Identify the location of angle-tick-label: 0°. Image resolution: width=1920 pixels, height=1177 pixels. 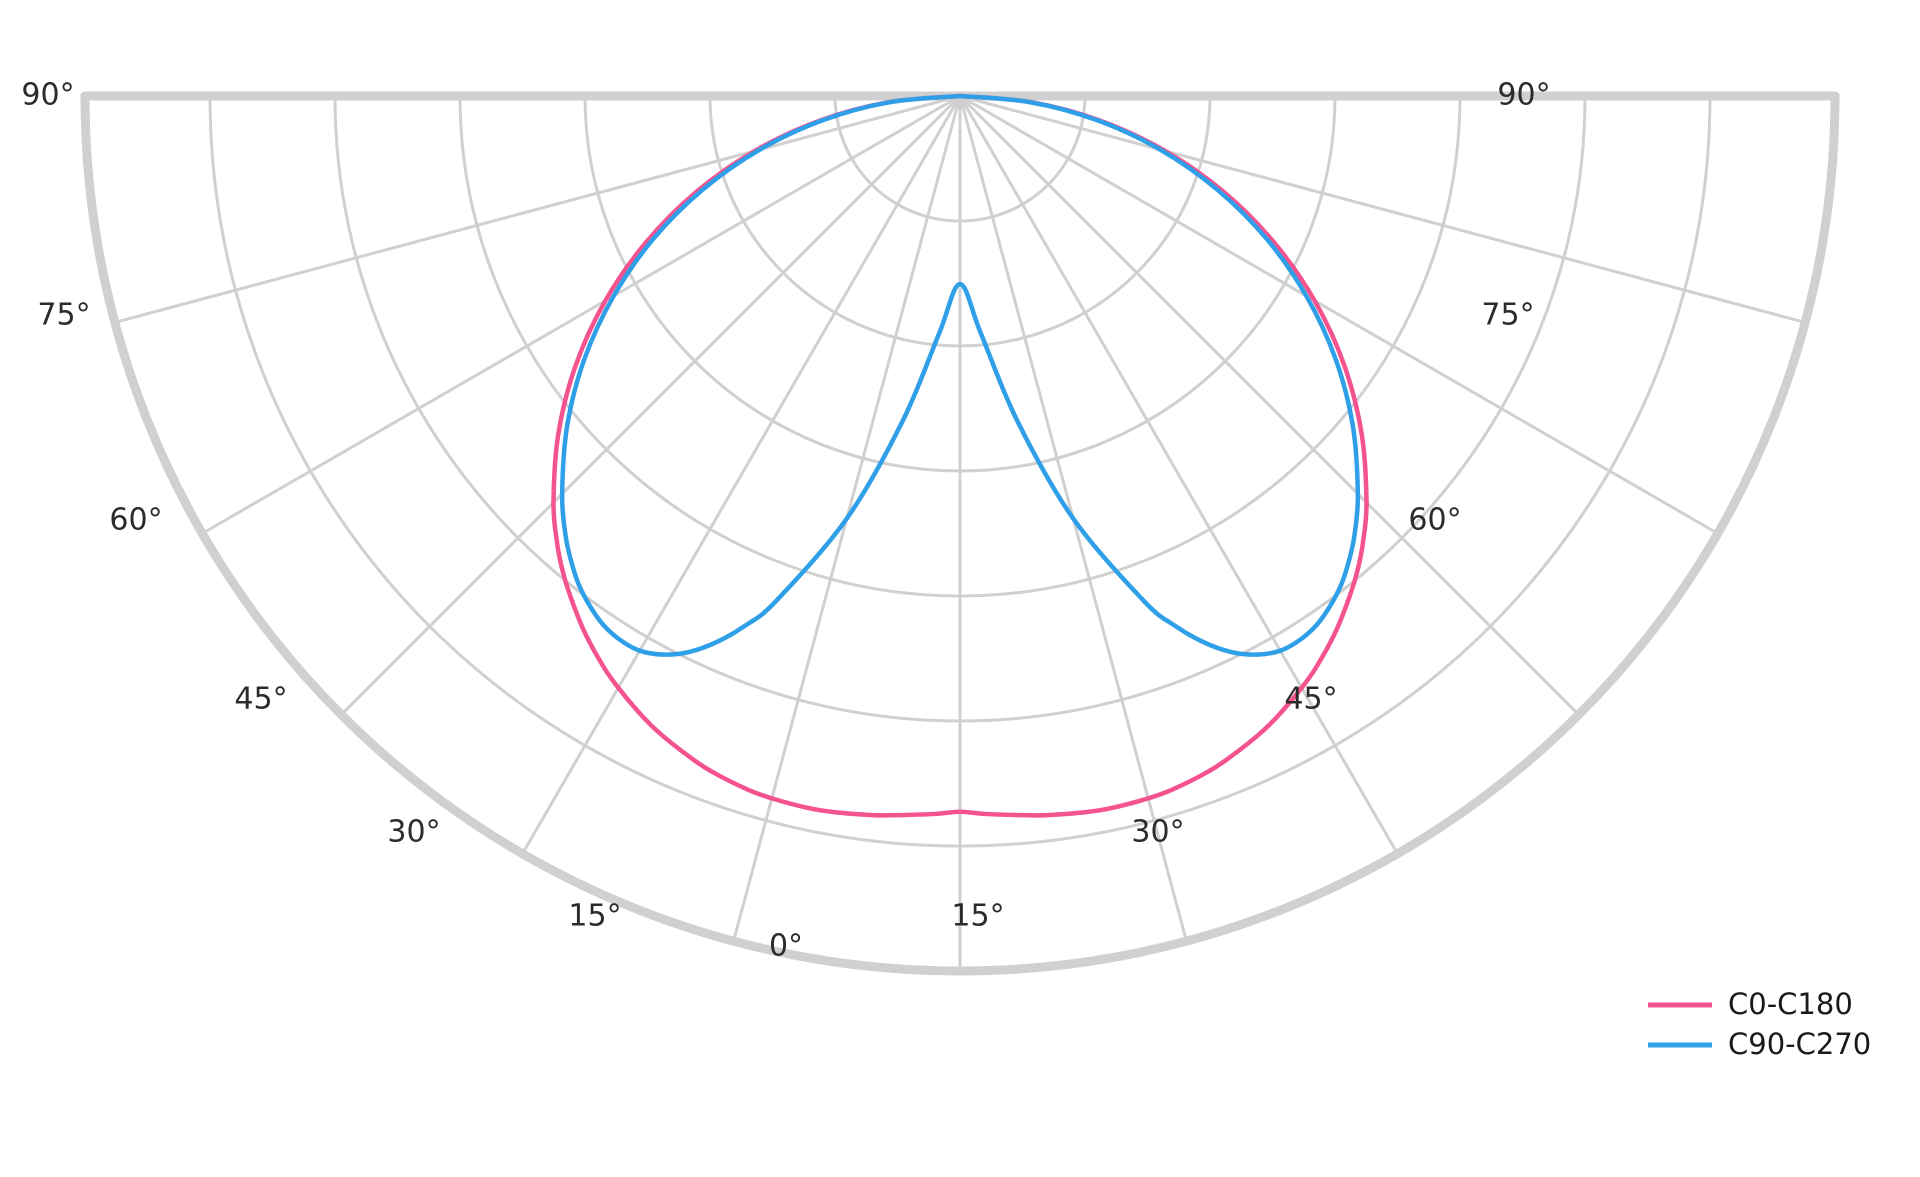
(786, 946).